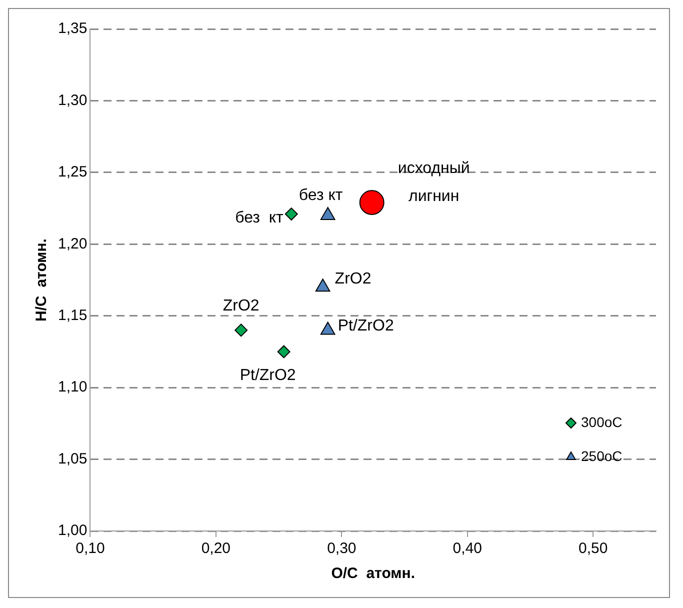  What do you see at coordinates (467, 549) in the screenshot?
I see `x-tick-label: 0,40` at bounding box center [467, 549].